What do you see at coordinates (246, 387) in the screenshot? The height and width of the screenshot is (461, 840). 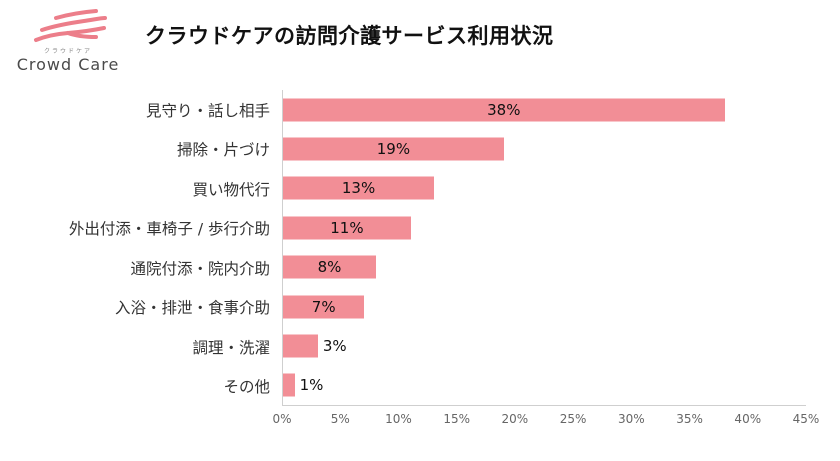 I see `category-label: その他` at bounding box center [246, 387].